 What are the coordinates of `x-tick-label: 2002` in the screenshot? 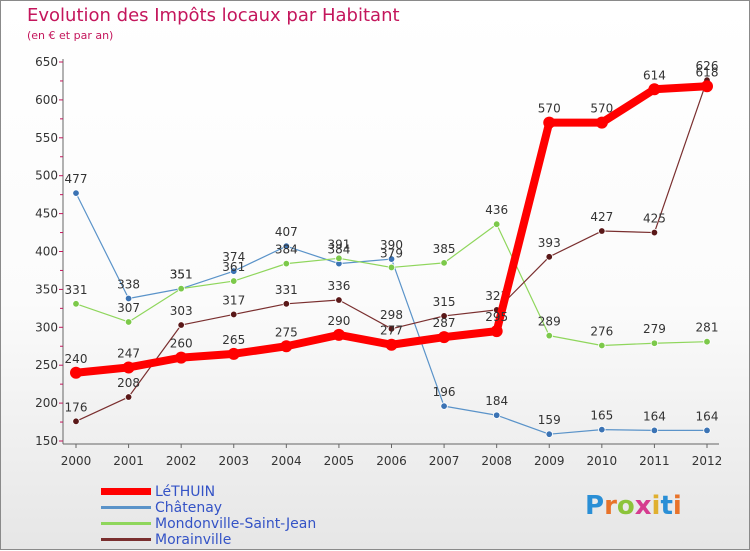 It's located at (181, 461).